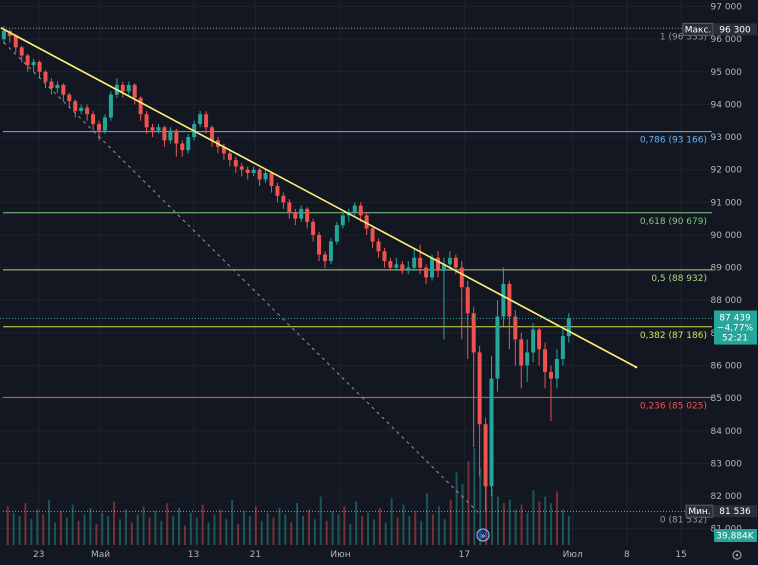  I want to click on goto-realtime-button: », so click(483, 535).